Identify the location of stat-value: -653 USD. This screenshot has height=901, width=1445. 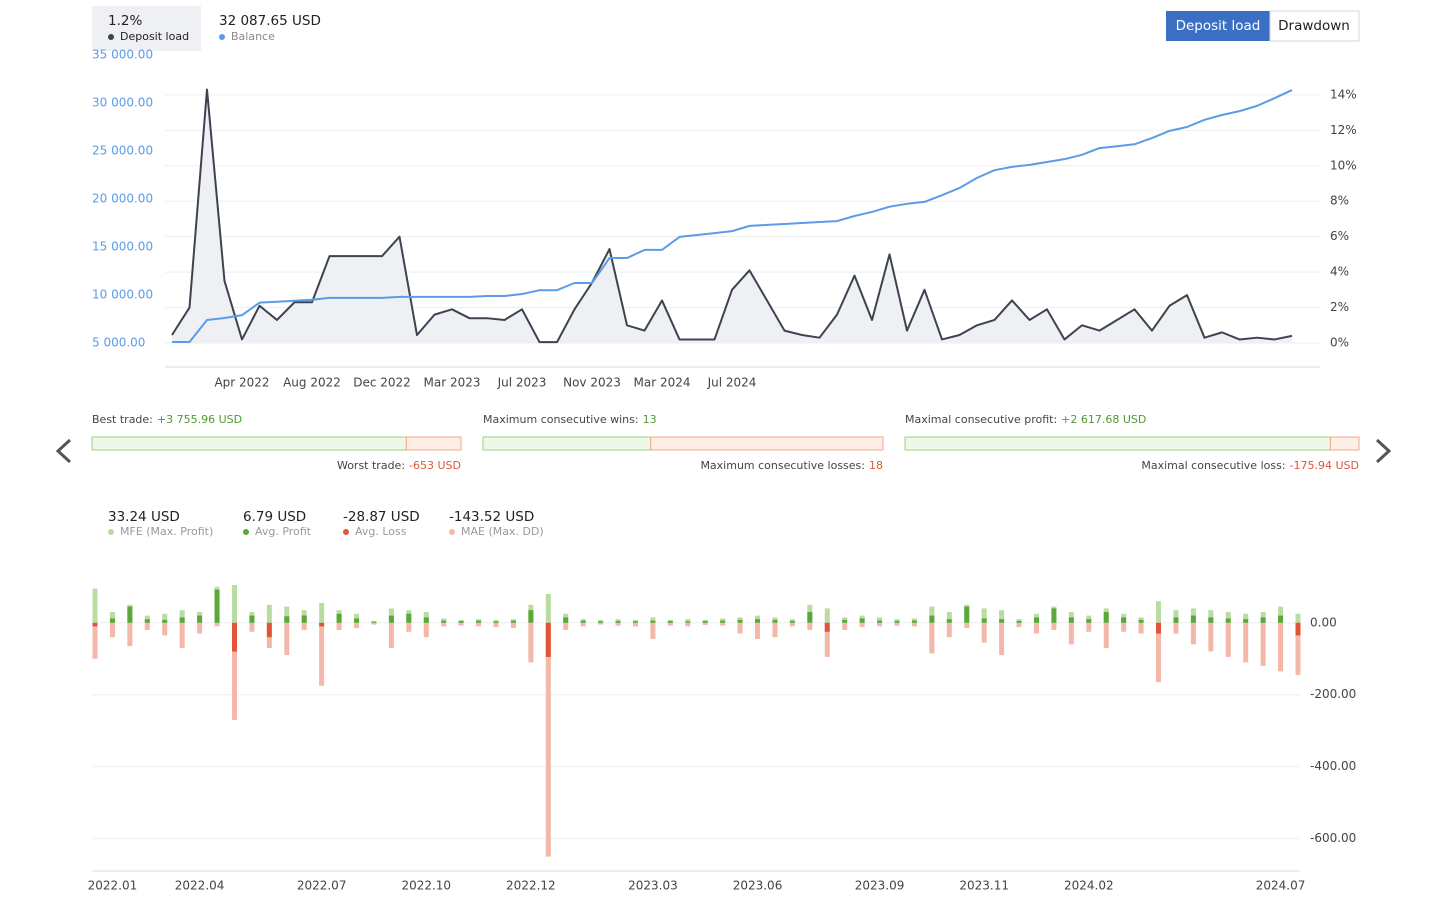
(435, 465).